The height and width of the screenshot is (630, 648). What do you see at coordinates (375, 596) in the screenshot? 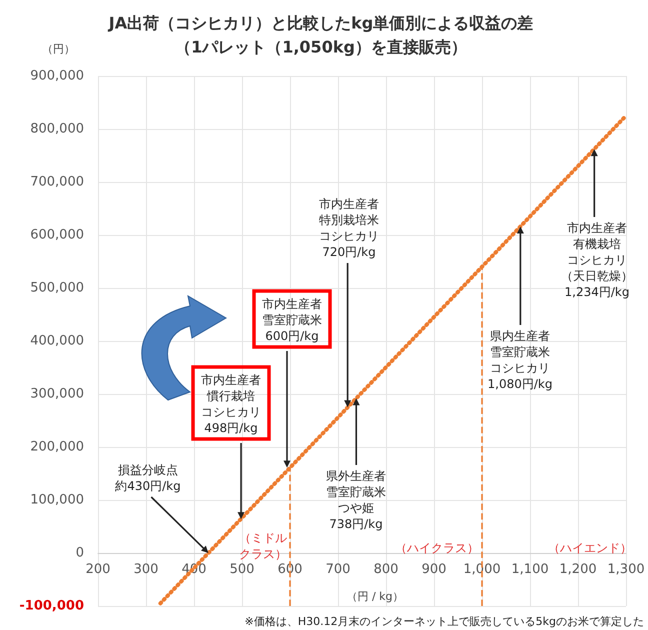
I see `x-axis-title: （円 / kg）` at bounding box center [375, 596].